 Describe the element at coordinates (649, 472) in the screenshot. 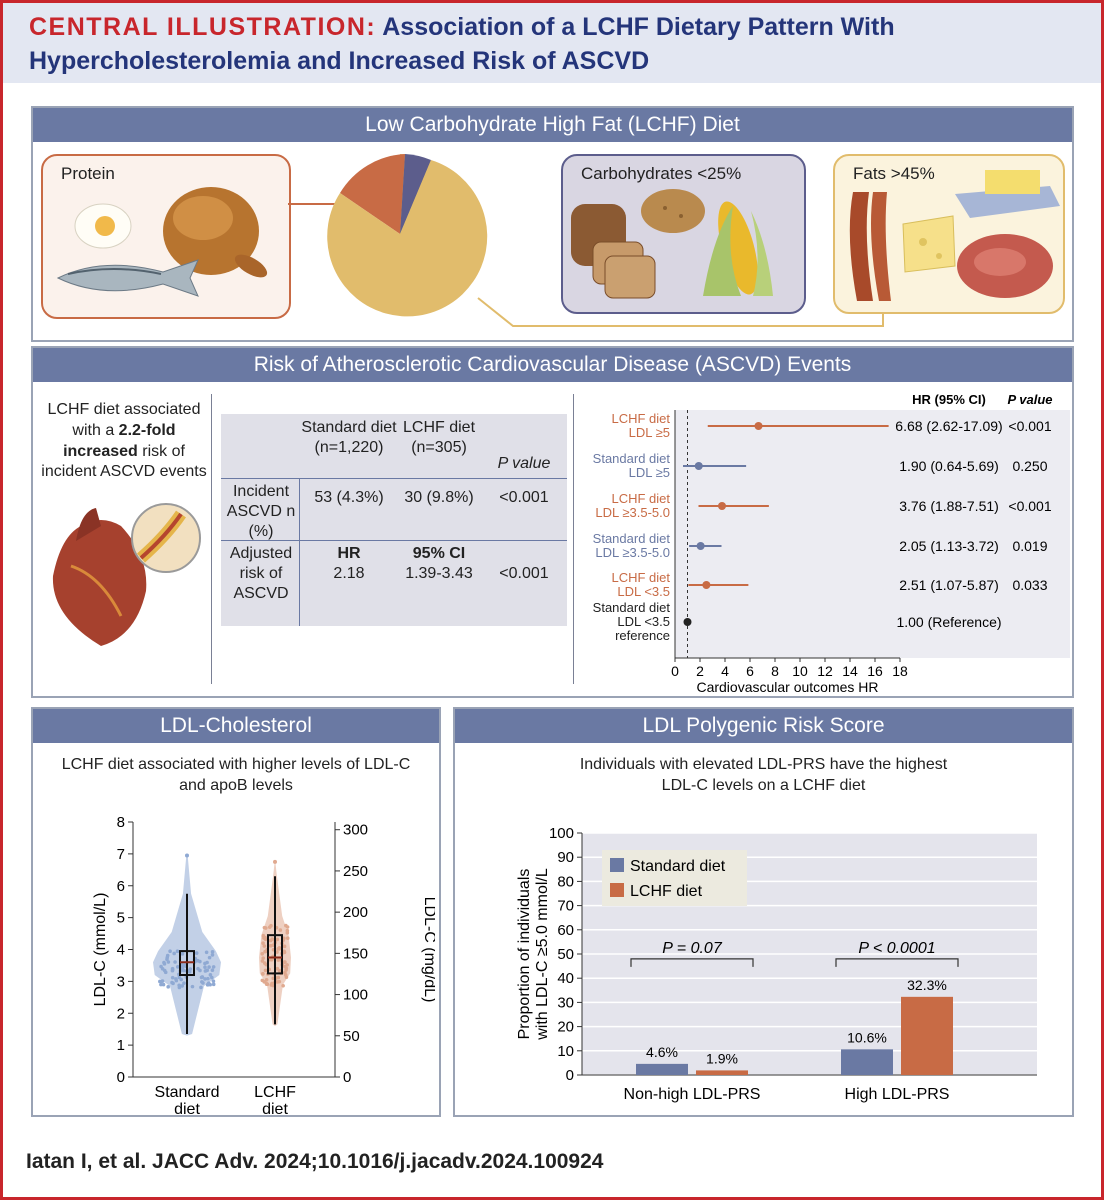

I see `forest-row-label: LDL ≥5` at that location.